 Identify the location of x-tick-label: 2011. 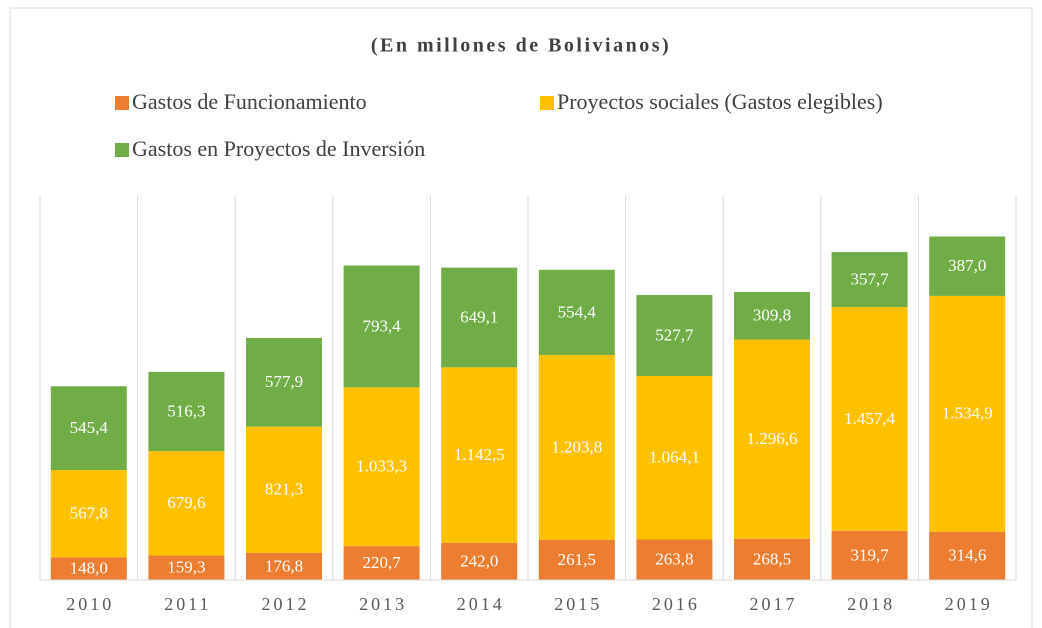
(187, 604).